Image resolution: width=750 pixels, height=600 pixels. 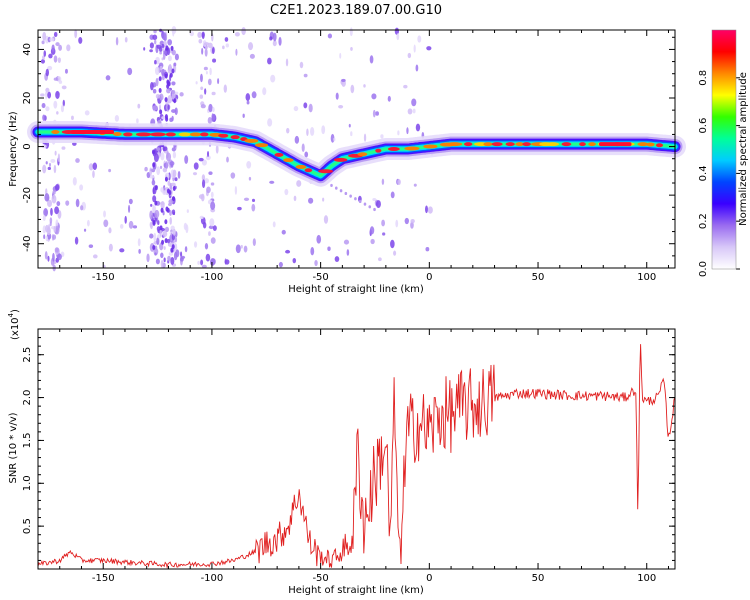 I want to click on spectrogram-x-tick-label: 50, so click(x=538, y=277).